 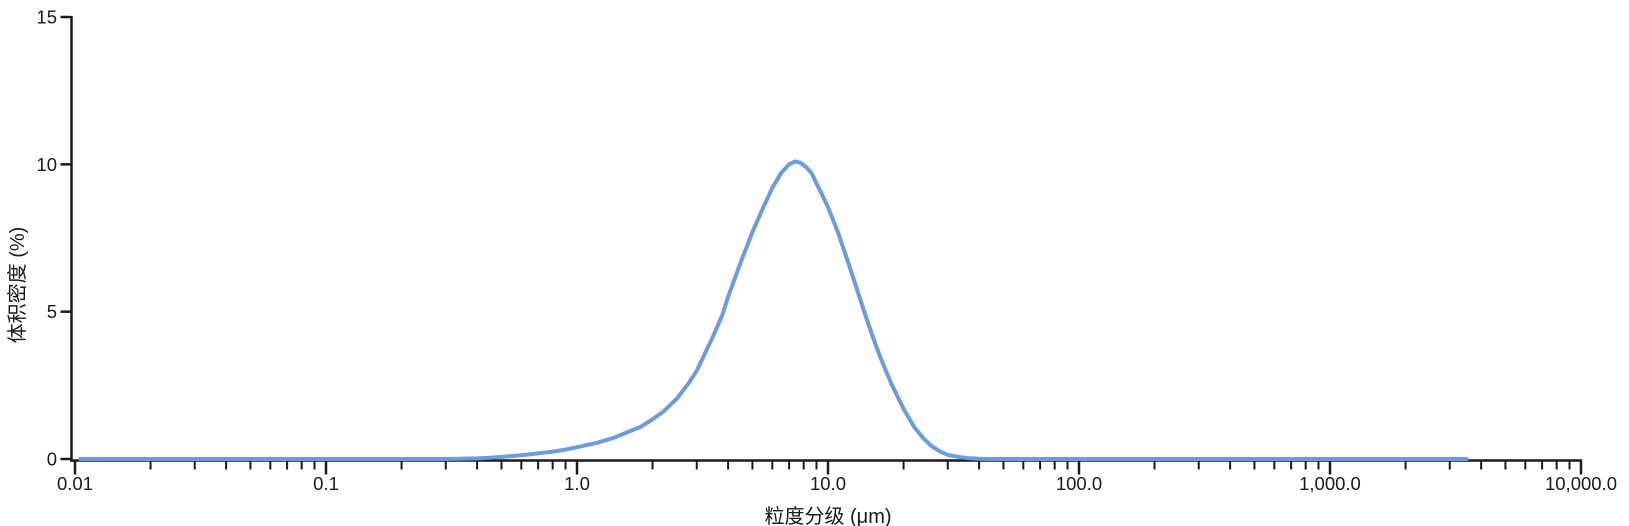 I want to click on y-tick-label: 10, so click(x=46, y=164).